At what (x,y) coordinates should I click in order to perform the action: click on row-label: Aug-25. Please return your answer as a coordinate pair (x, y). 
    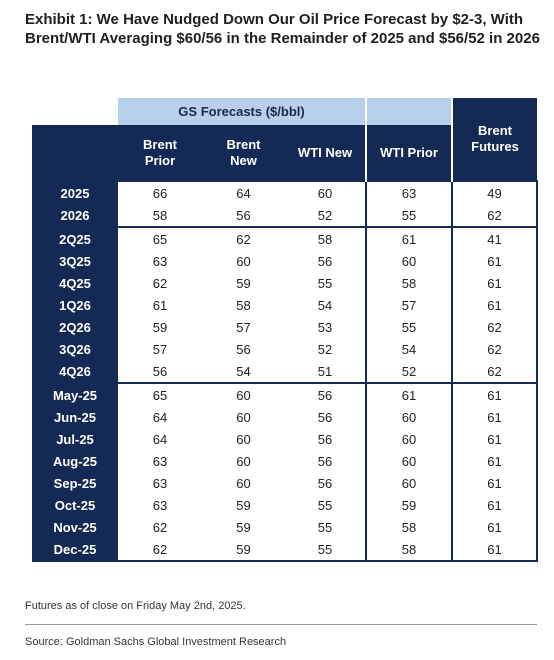
    Looking at the image, I should click on (75, 461).